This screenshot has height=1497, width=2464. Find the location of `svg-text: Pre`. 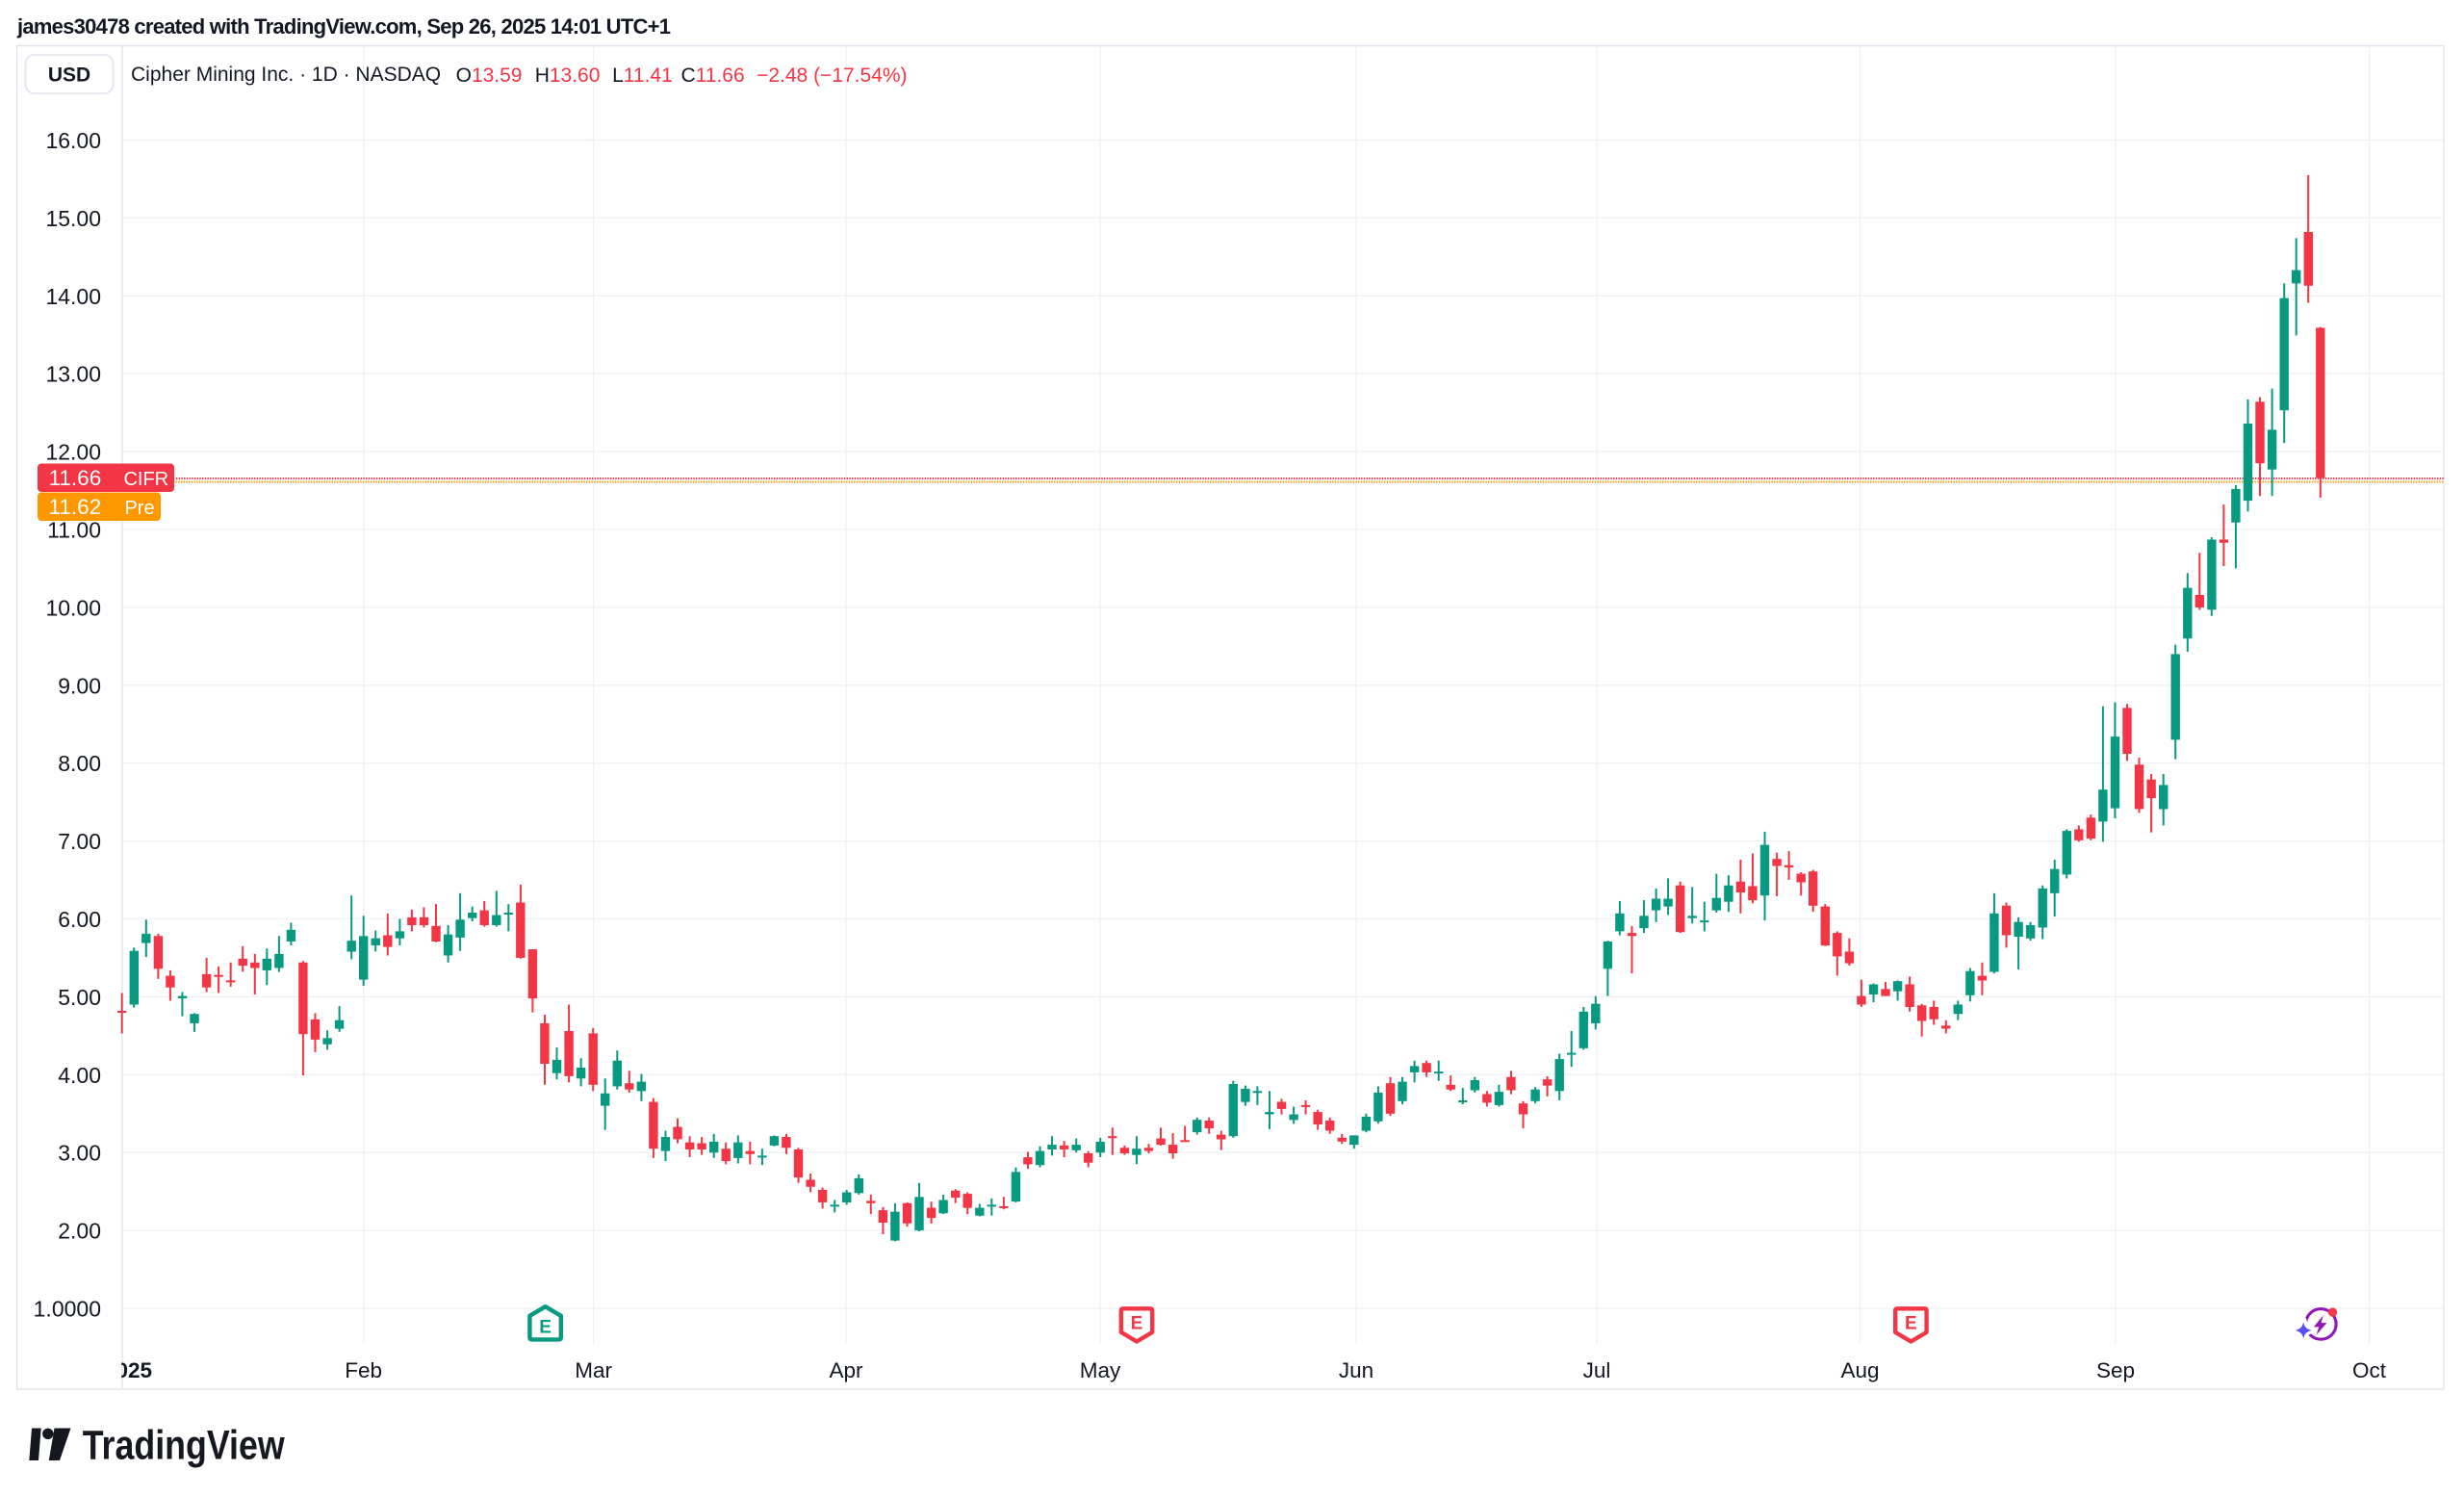

svg-text: Pre is located at coordinates (139, 508).